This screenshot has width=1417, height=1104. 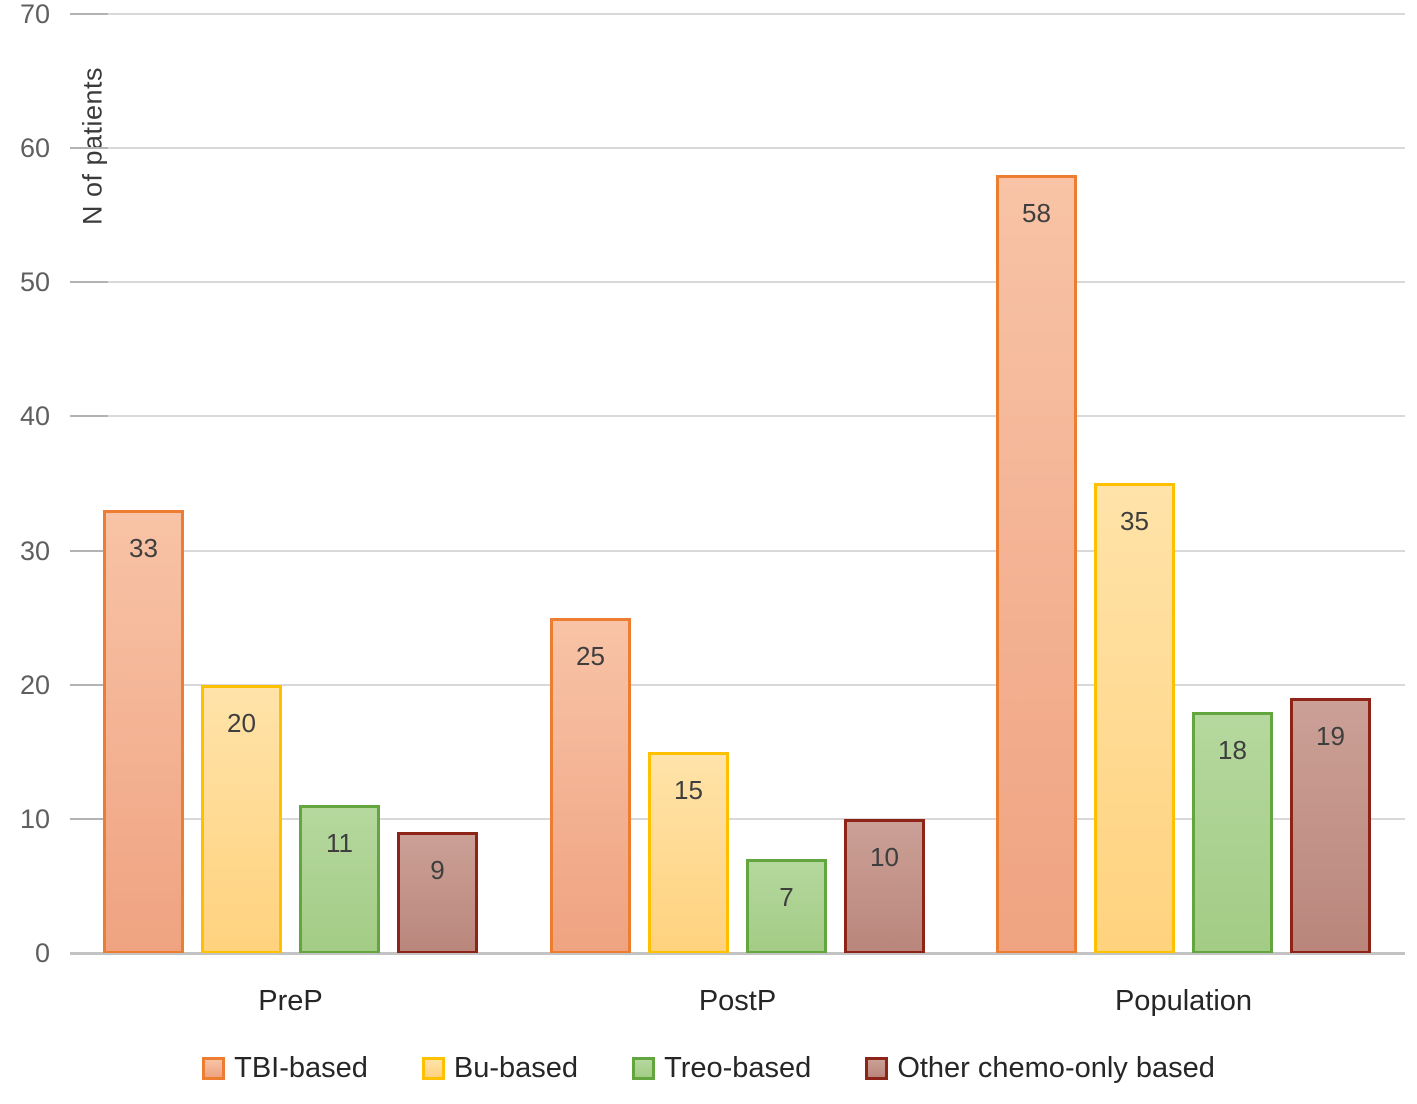 I want to click on bar-value-label: 9, so click(x=437, y=870).